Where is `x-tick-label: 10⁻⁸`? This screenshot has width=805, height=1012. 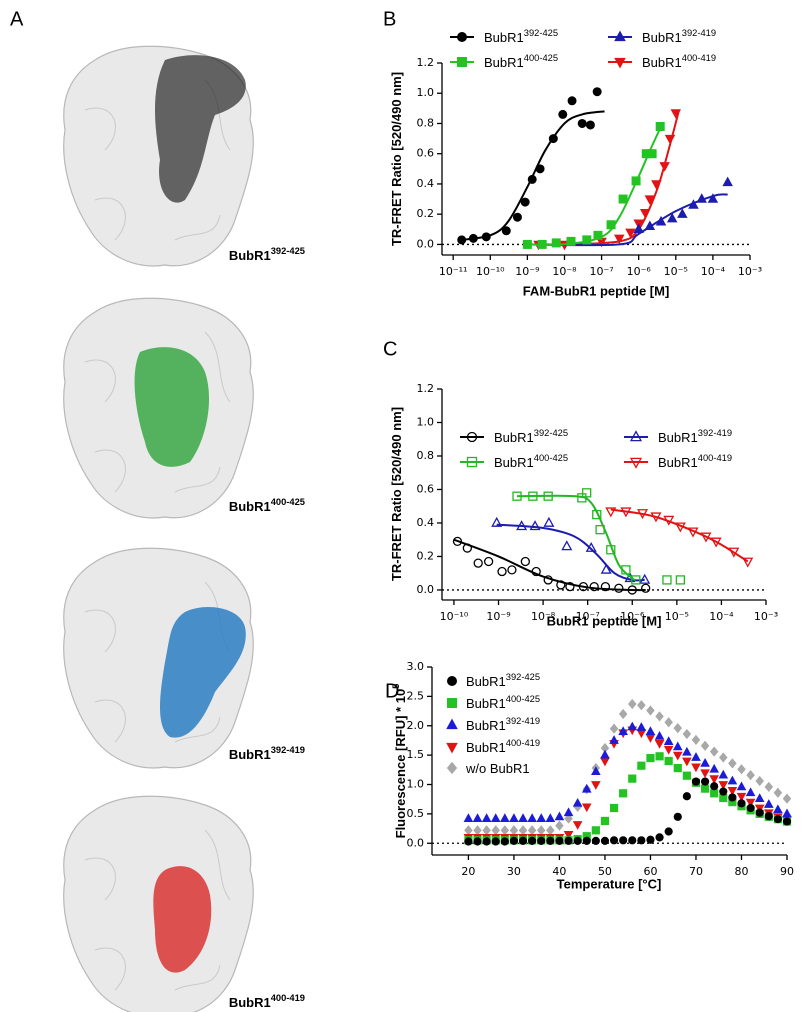
x-tick-label: 10⁻⁸ is located at coordinates (564, 271).